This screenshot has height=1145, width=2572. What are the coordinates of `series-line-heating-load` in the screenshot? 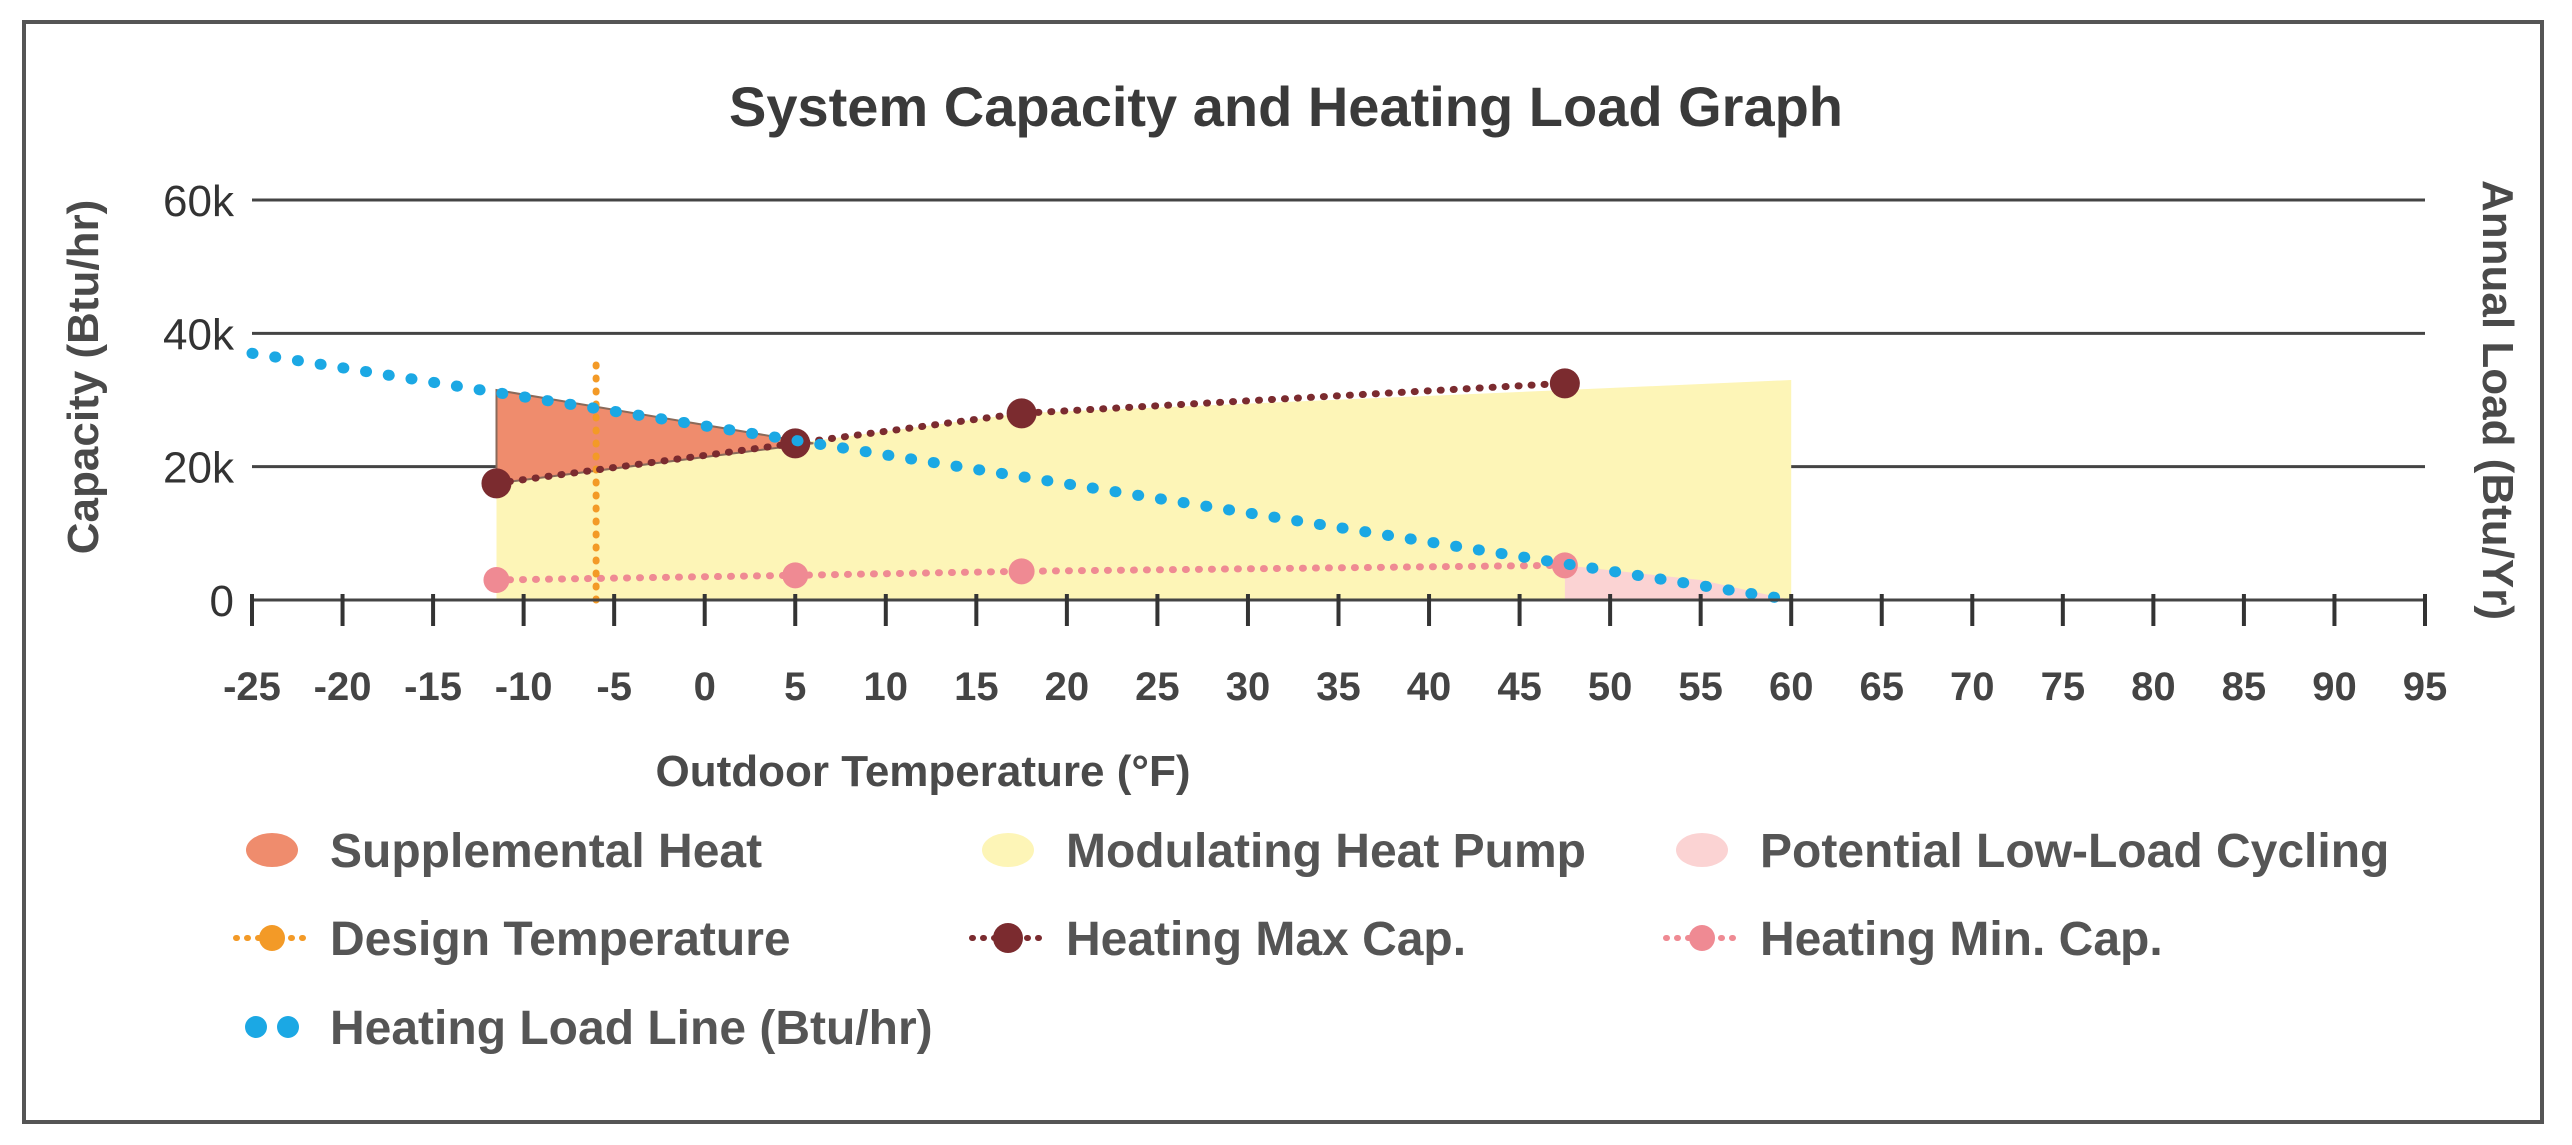 It's located at (1021, 476).